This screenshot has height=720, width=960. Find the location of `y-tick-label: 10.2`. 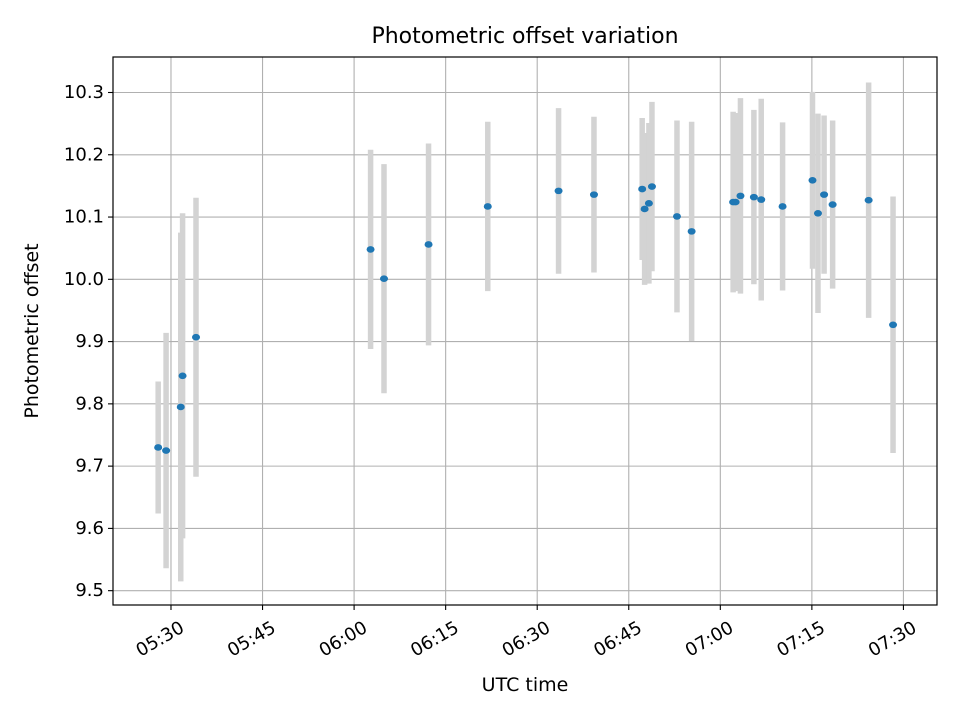

y-tick-label: 10.2 is located at coordinates (84, 154).